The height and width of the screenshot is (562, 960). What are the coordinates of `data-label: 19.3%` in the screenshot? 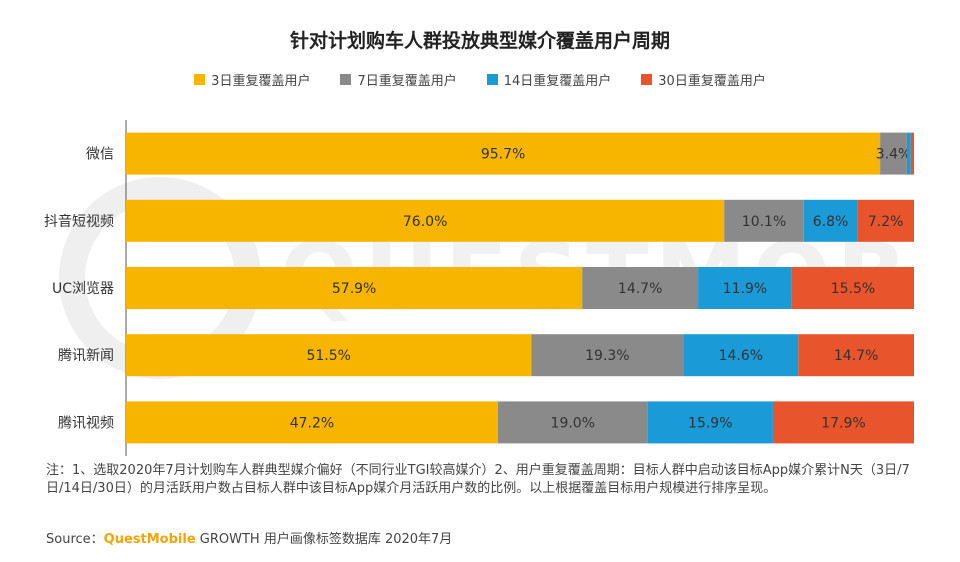 It's located at (607, 356).